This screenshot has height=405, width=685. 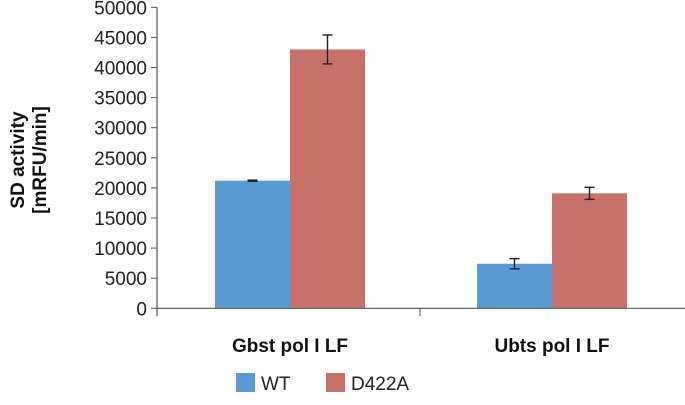 I want to click on y-tick-label: 5000, so click(x=126, y=279).